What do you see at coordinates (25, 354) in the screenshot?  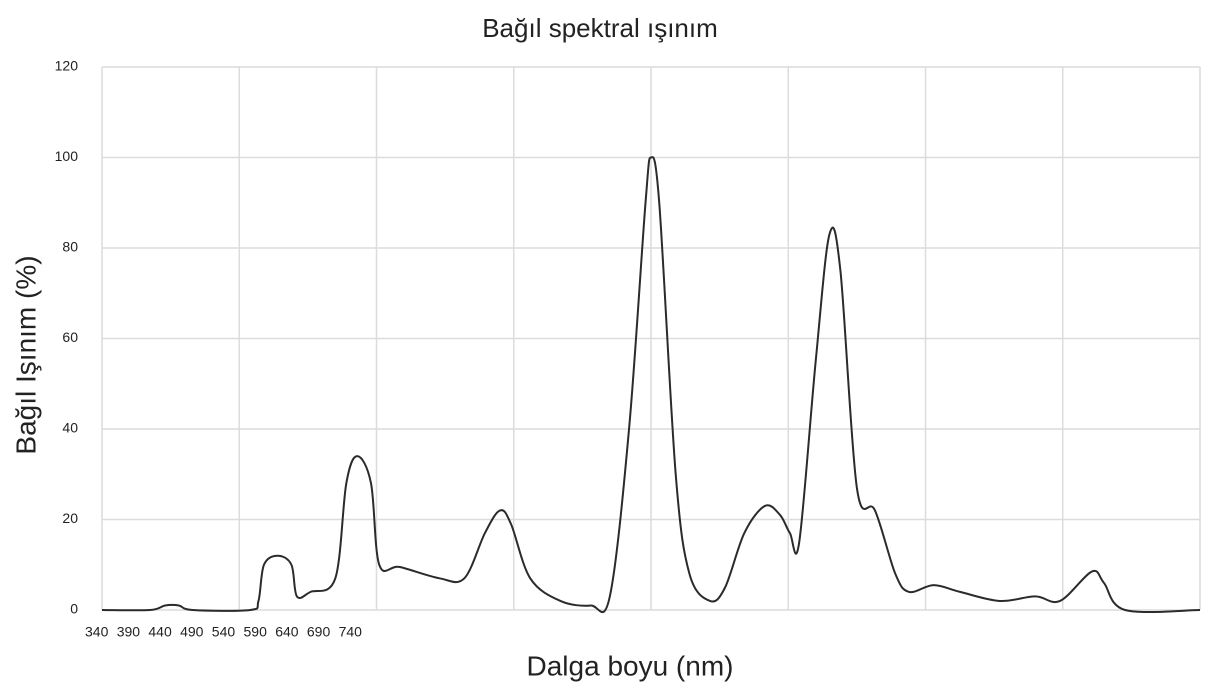 I see `y-axis-label: Bağıl Işınım (%)` at bounding box center [25, 354].